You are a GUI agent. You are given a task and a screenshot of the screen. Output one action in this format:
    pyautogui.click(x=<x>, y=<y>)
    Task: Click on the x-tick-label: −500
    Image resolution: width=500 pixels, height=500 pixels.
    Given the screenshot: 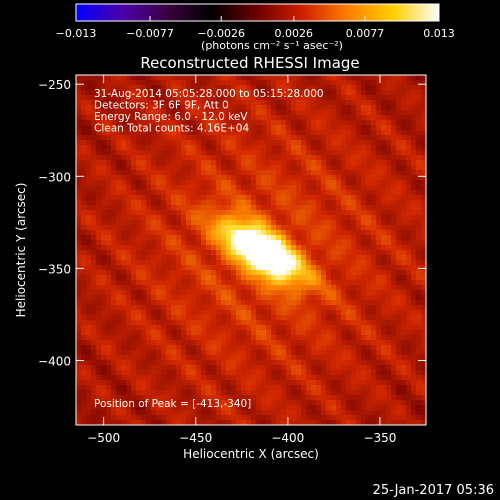 What is the action you would take?
    pyautogui.click(x=103, y=438)
    